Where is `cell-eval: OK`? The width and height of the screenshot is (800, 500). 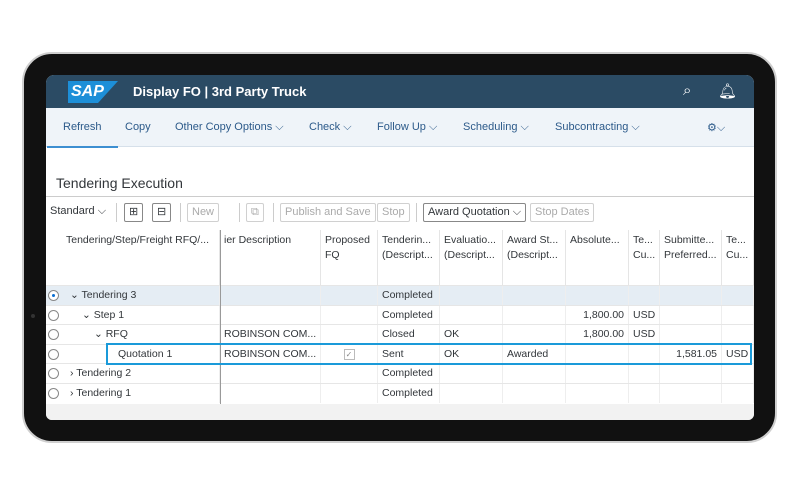 cell-eval: OK is located at coordinates (471, 354).